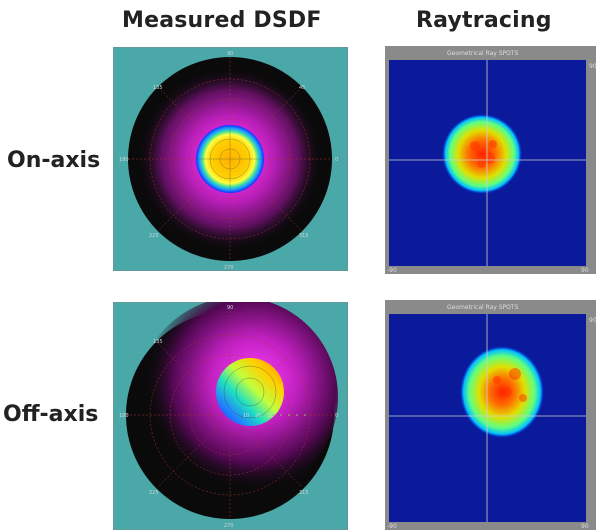 The image size is (600, 532). Describe the element at coordinates (585, 526) in the screenshot. I see `ray-axis-right-off: 90` at that location.